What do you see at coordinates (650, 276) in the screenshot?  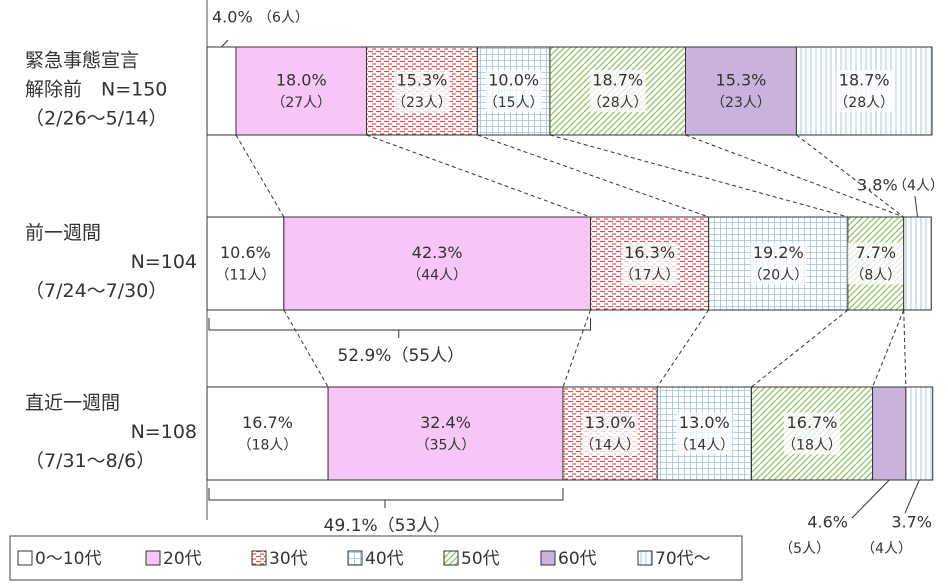 I see `count-label: （17人）` at bounding box center [650, 276].